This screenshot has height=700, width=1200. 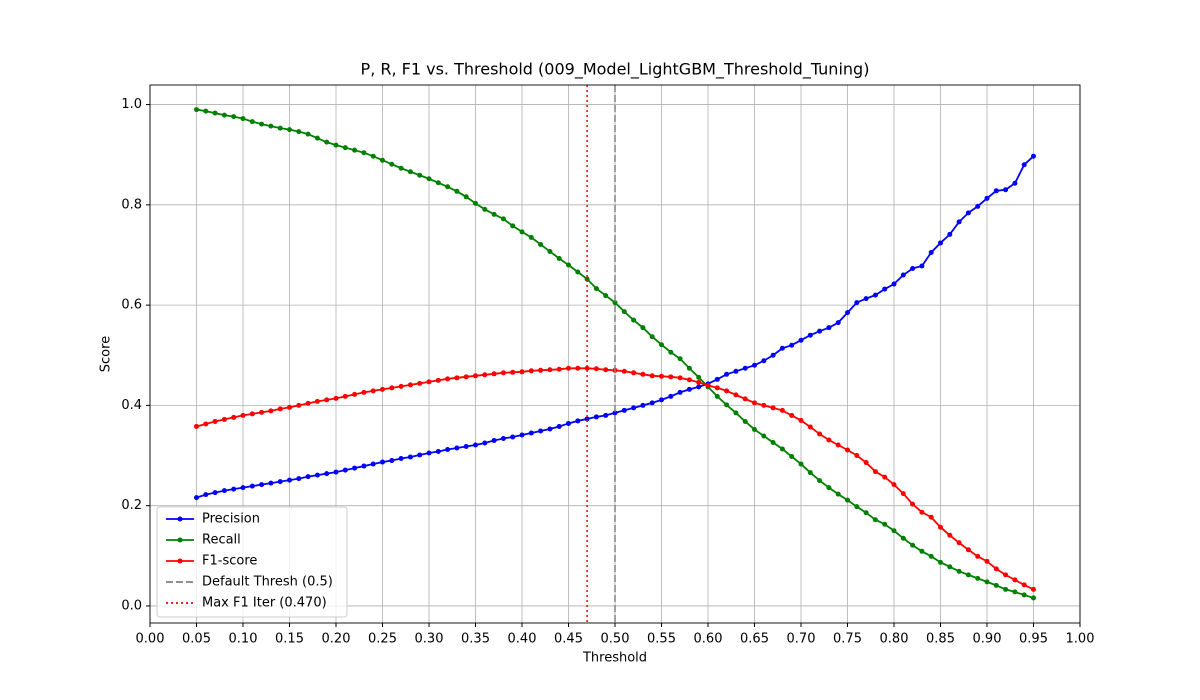 I want to click on x-tick-label: 0.70, so click(x=801, y=639).